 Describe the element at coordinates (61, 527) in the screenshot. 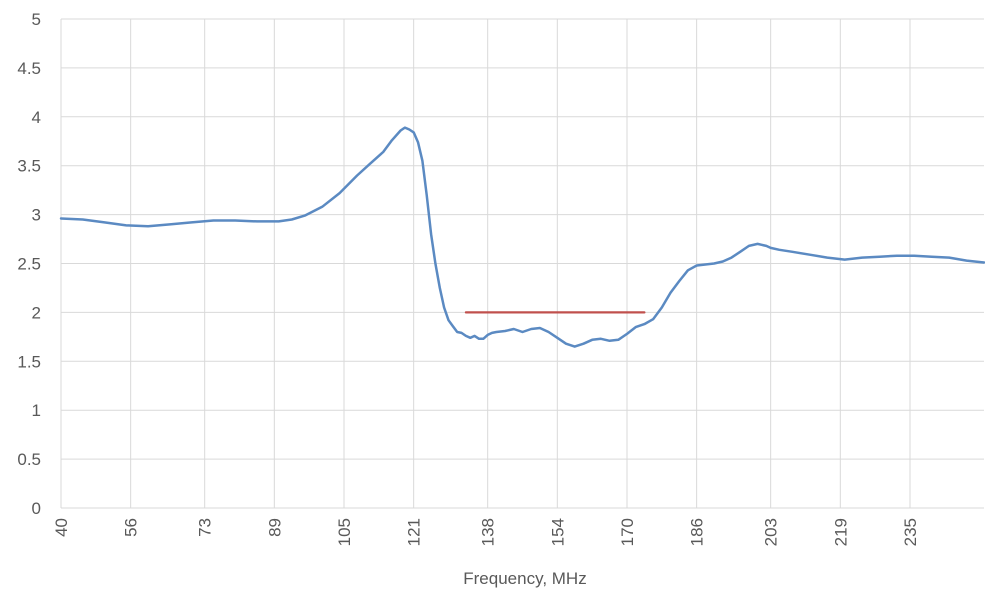

I see `x-tick-label: 40` at that location.